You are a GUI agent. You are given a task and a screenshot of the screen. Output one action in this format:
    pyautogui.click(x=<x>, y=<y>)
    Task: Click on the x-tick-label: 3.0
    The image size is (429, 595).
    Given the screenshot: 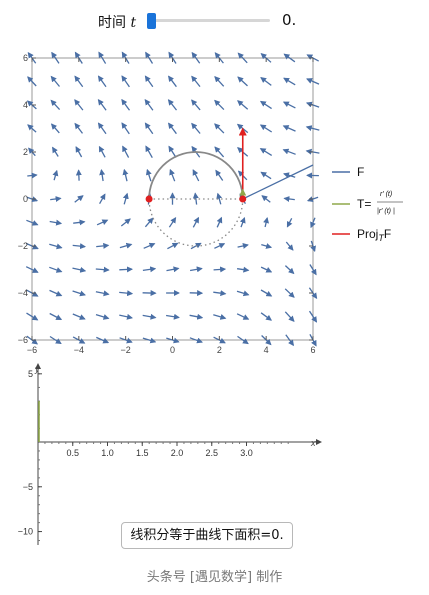 What is the action you would take?
    pyautogui.click(x=246, y=453)
    